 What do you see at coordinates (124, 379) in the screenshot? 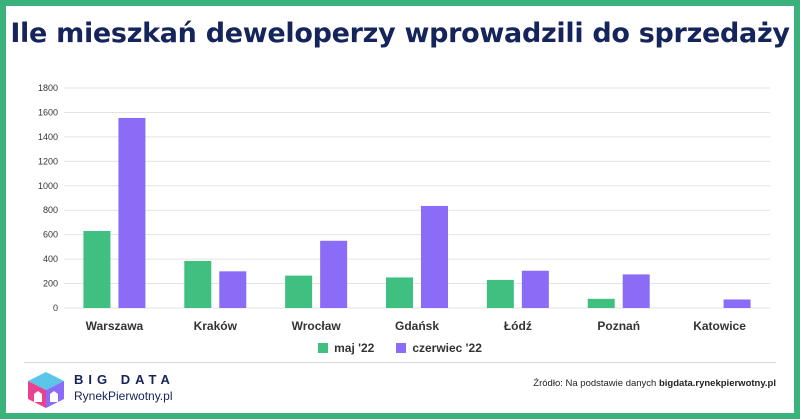
I see `brand-top-text: BIG DATA` at bounding box center [124, 379].